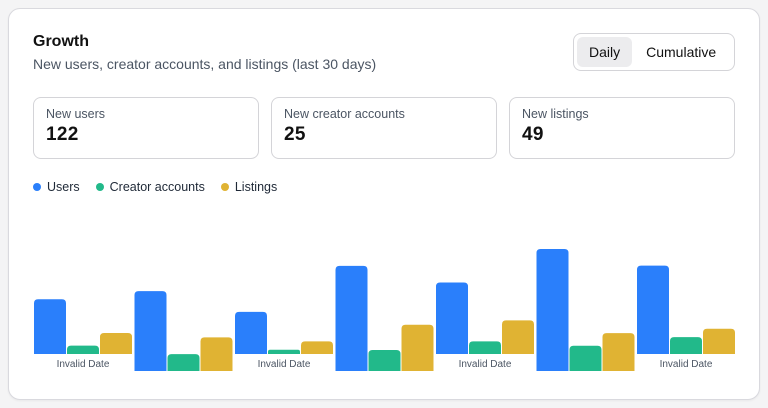 Image resolution: width=768 pixels, height=408 pixels. What do you see at coordinates (146, 128) in the screenshot?
I see `stat-new-users: New users 122` at bounding box center [146, 128].